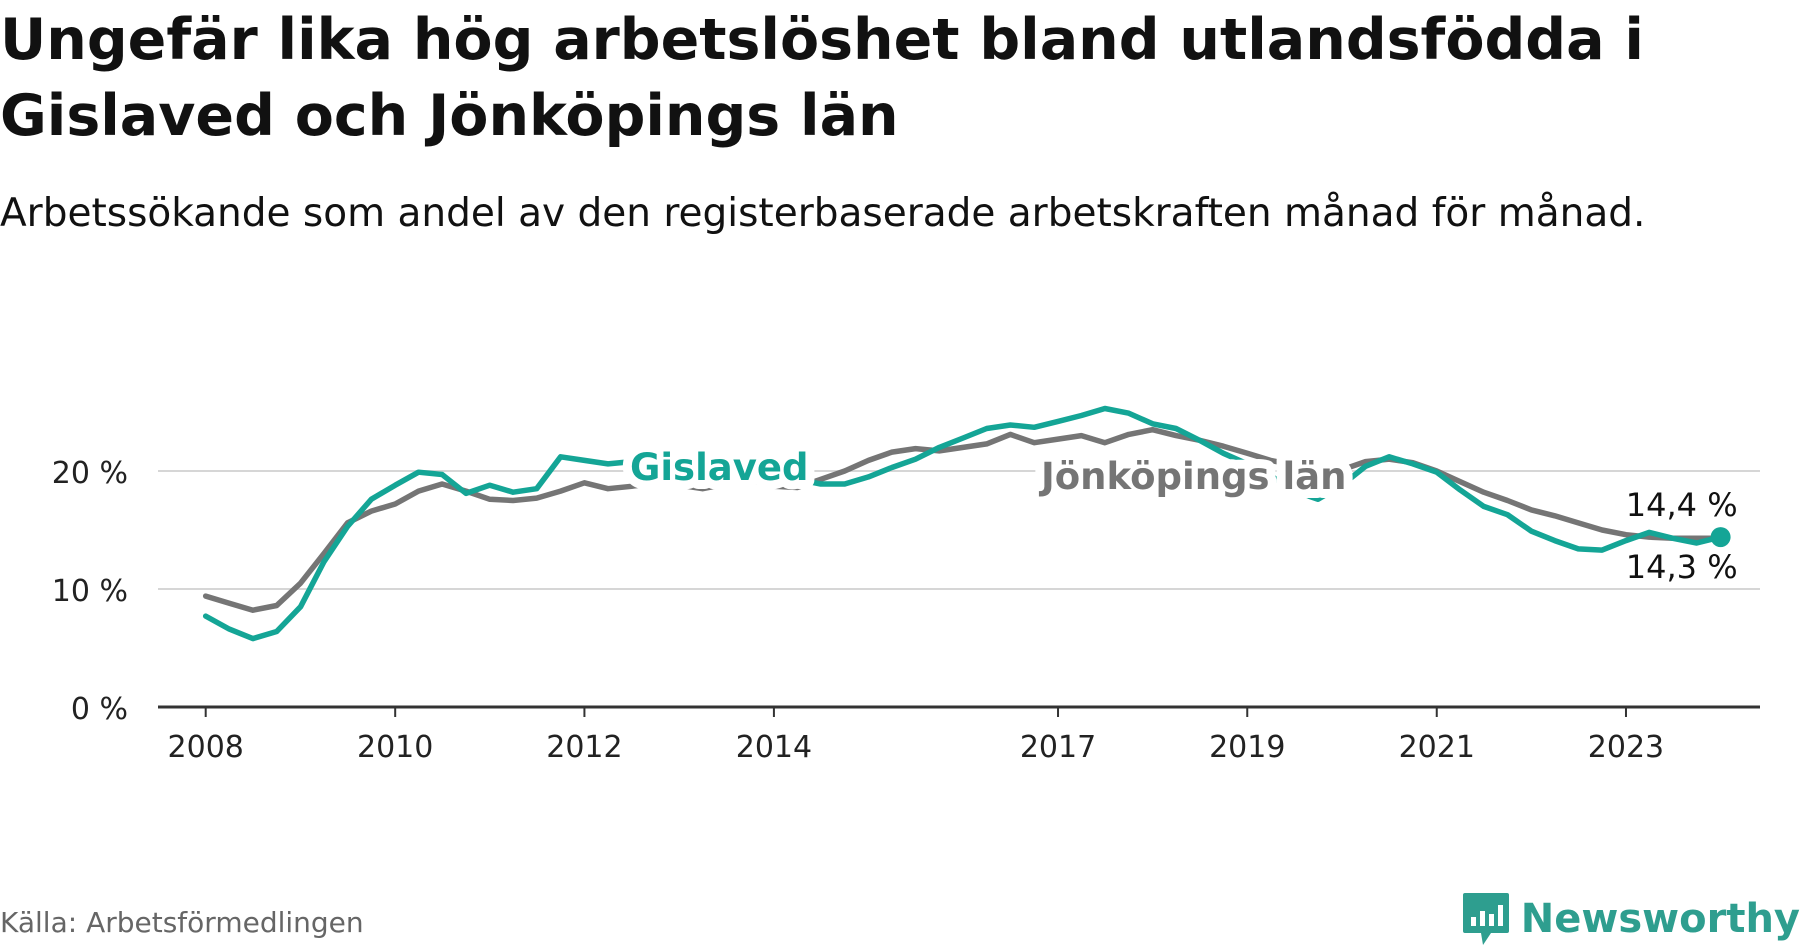 The width and height of the screenshot is (1800, 950). Describe the element at coordinates (774, 747) in the screenshot. I see `x-tick-label: 2014` at that location.